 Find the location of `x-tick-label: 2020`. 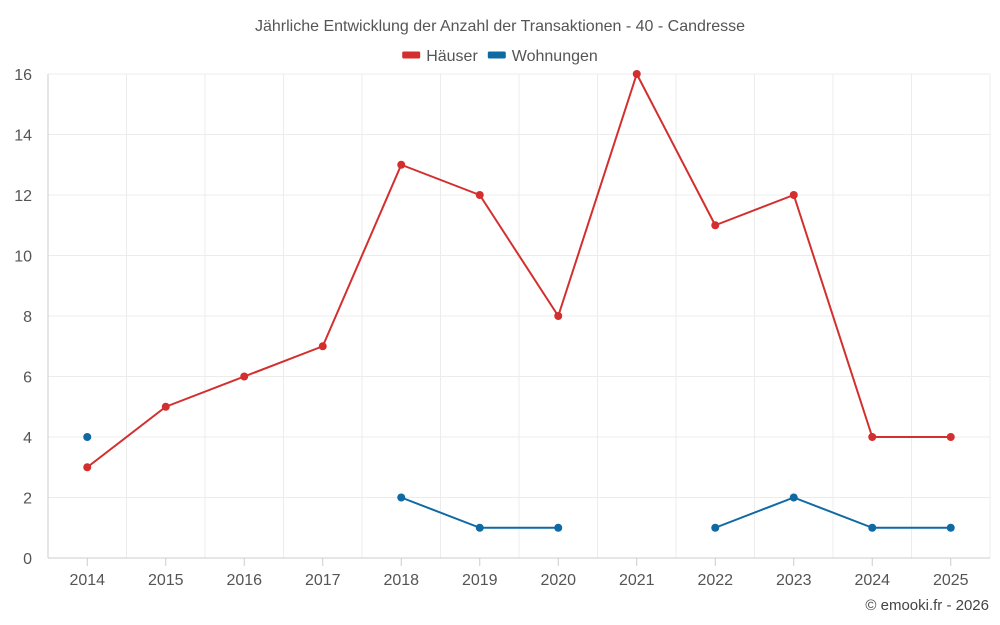

x-tick-label: 2020 is located at coordinates (558, 580).